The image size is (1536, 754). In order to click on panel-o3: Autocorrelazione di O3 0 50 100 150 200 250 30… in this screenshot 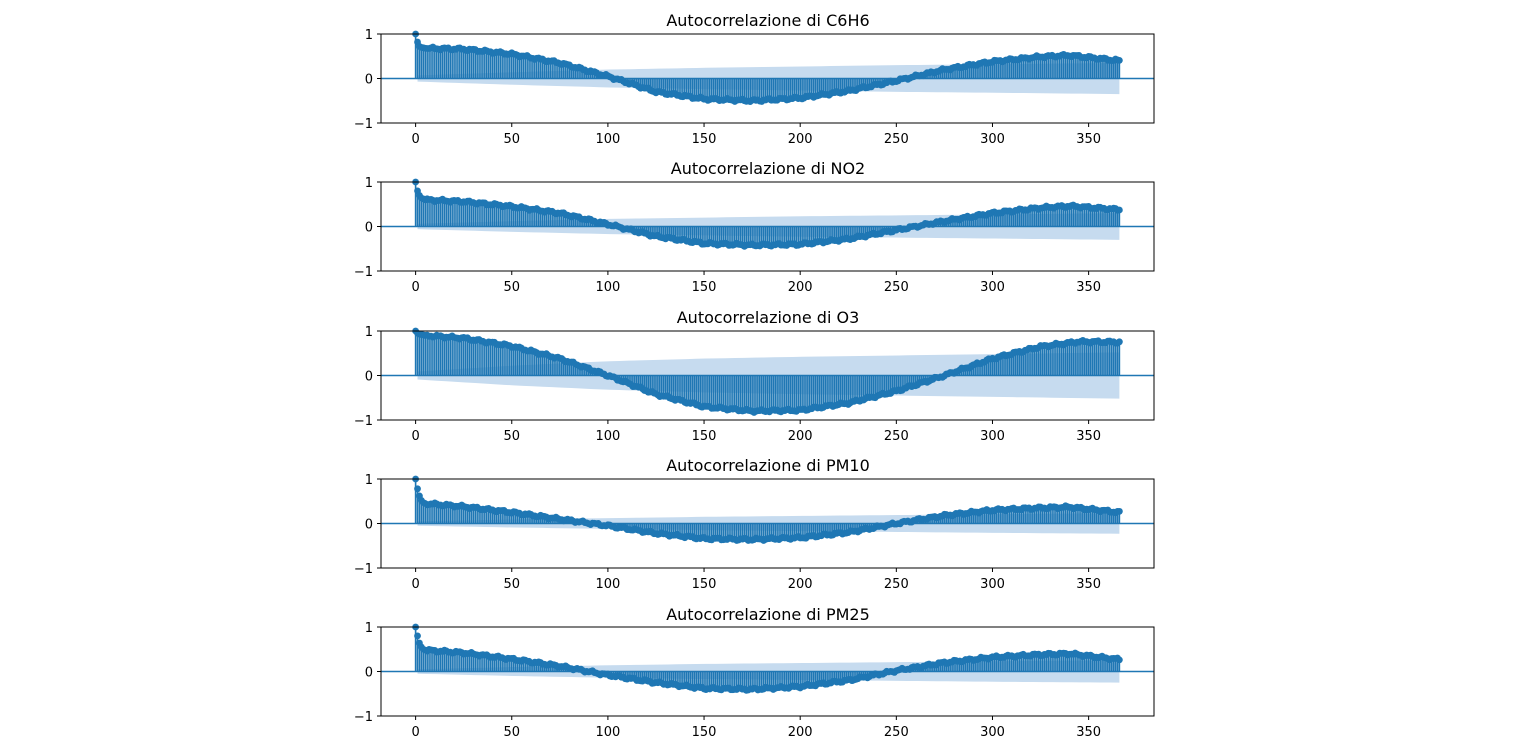, I will do `click(754, 376)`.